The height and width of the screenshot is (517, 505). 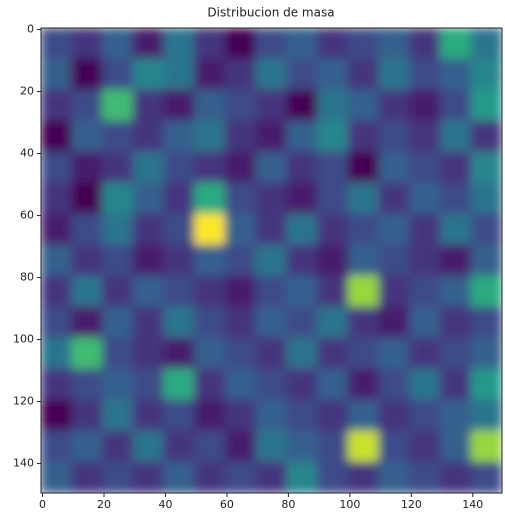 What do you see at coordinates (104, 504) in the screenshot?
I see `x-tick-label: 20` at bounding box center [104, 504].